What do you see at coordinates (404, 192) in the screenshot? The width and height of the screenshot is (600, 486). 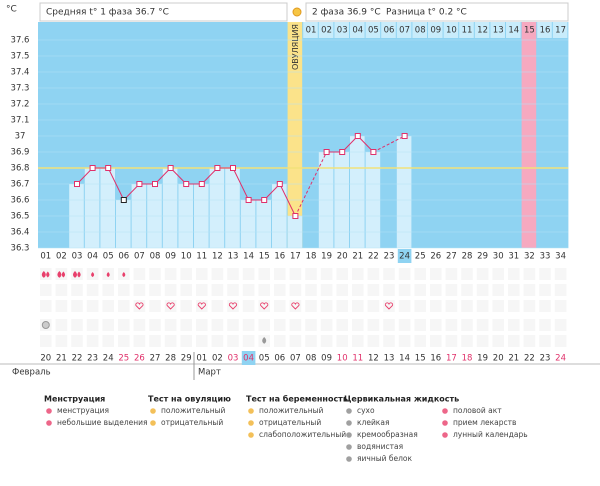 I see `temperature-bar` at bounding box center [404, 192].